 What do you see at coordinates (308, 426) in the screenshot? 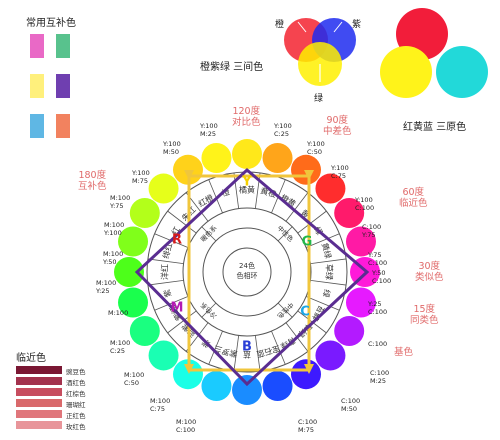
I see `cmy-value-label: C:100 M:75` at bounding box center [308, 426].